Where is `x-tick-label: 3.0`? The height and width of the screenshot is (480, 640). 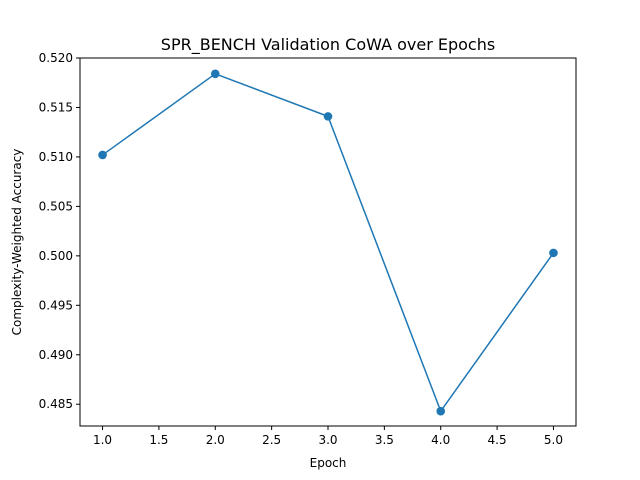
x-tick-label: 3.0 is located at coordinates (327, 440).